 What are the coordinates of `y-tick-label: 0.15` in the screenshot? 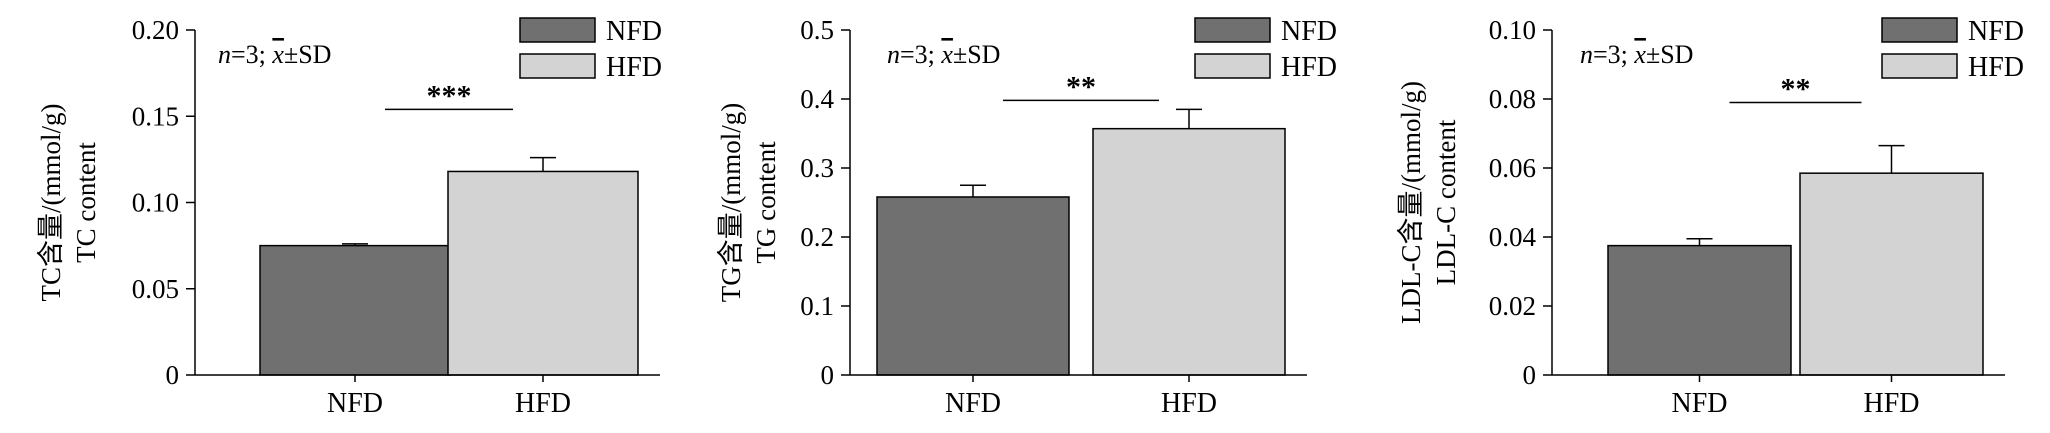 It's located at (155, 116).